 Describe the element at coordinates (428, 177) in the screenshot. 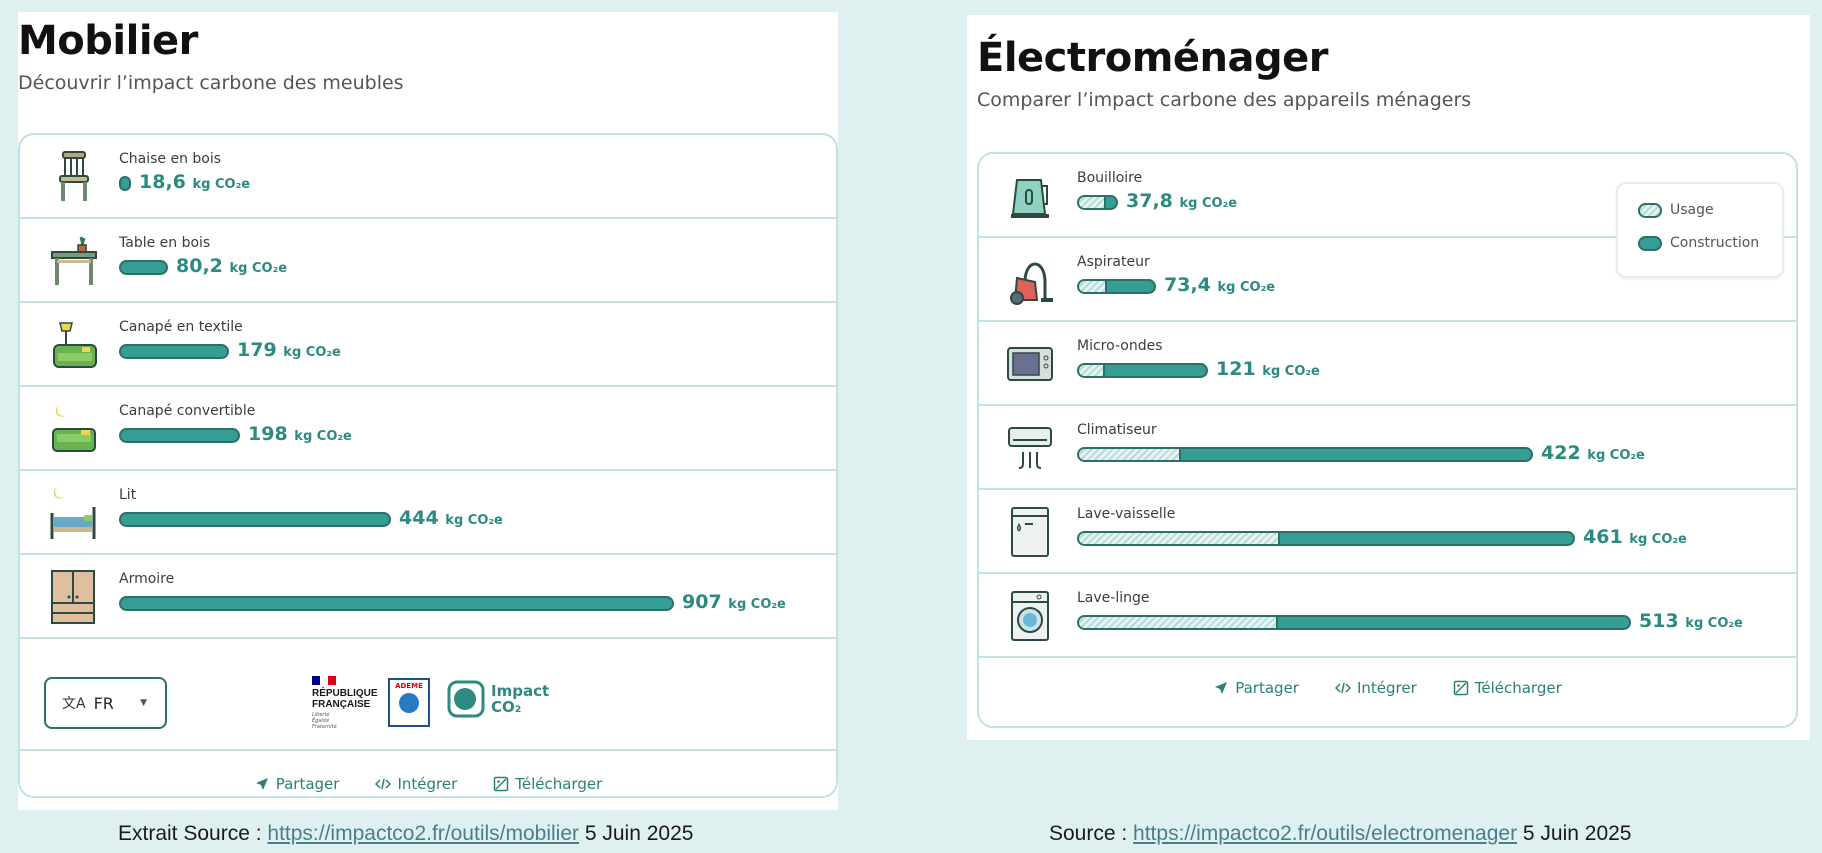

I see `list-item: Chaise en bois 18,6 kg CO₂e` at that location.